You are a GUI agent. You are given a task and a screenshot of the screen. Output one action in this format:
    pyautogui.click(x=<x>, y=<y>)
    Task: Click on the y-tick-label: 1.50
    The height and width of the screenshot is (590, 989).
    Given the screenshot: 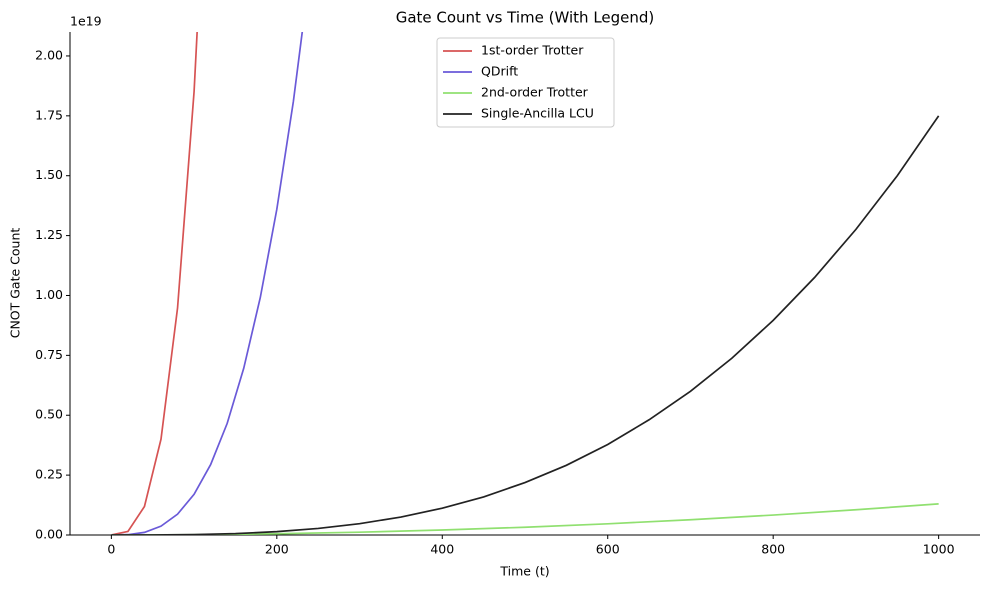 What is the action you would take?
    pyautogui.click(x=49, y=174)
    